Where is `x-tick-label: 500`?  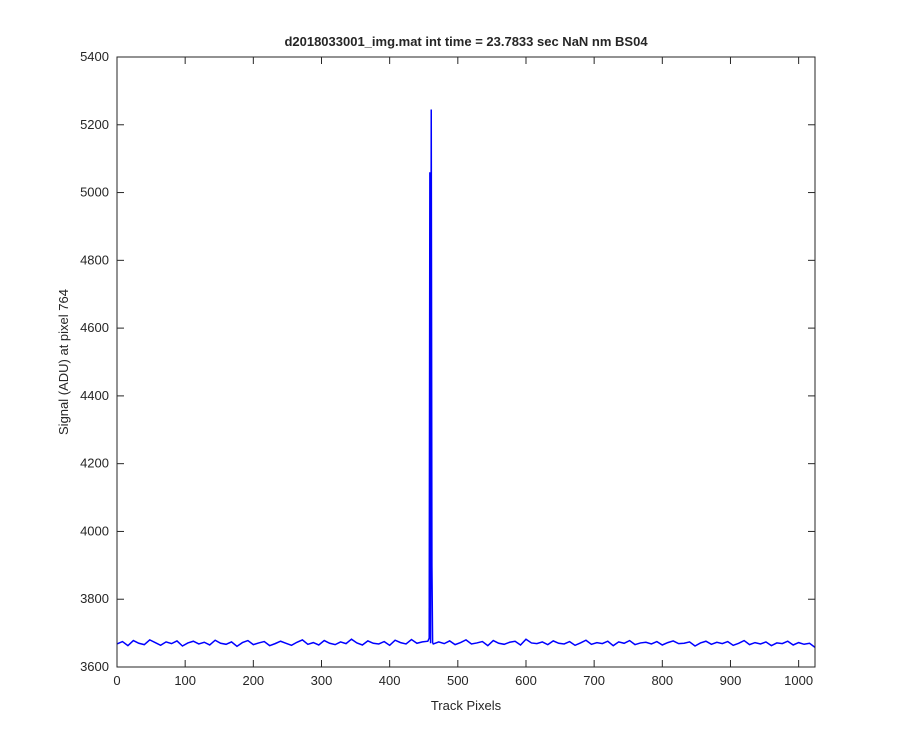 x-tick-label: 500 is located at coordinates (458, 680).